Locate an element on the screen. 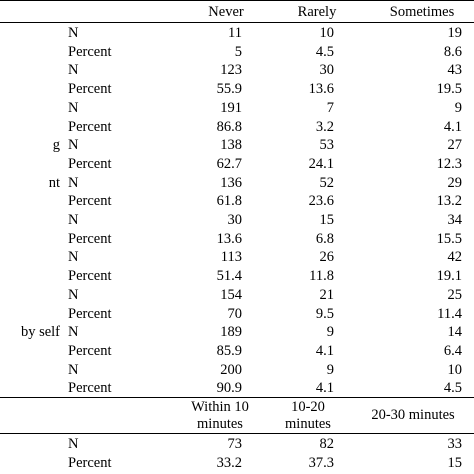 The height and width of the screenshot is (474, 474). value-col-1: 200 is located at coordinates (231, 369).